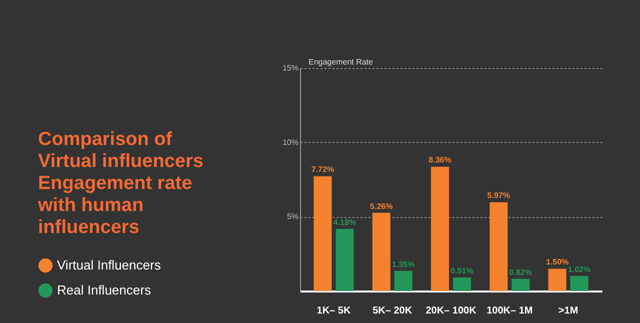 This screenshot has height=323, width=640. I want to click on data-label: 5.97%, so click(498, 195).